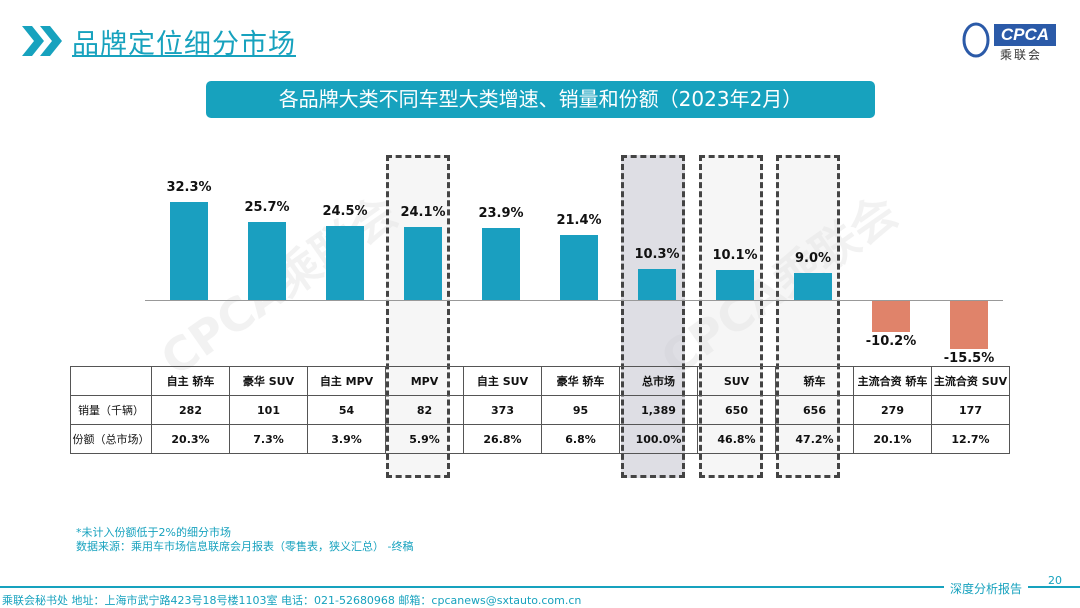  What do you see at coordinates (345, 211) in the screenshot?
I see `data-label: 24.5%` at bounding box center [345, 211].